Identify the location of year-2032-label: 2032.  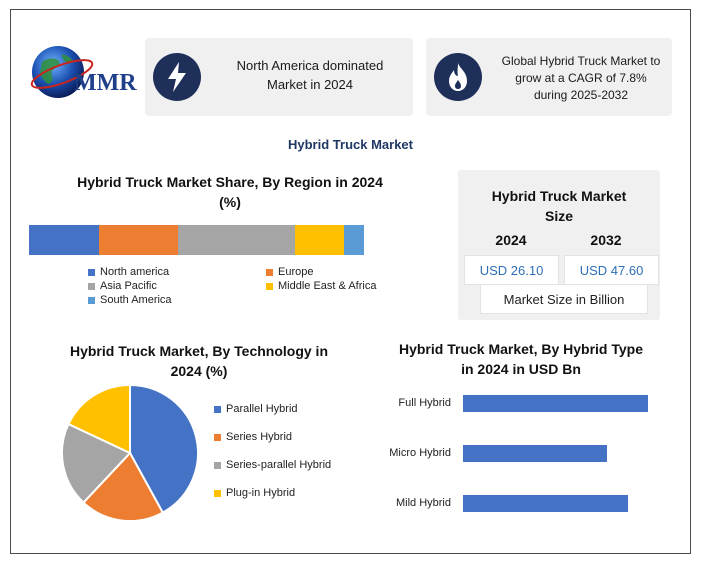
(606, 240).